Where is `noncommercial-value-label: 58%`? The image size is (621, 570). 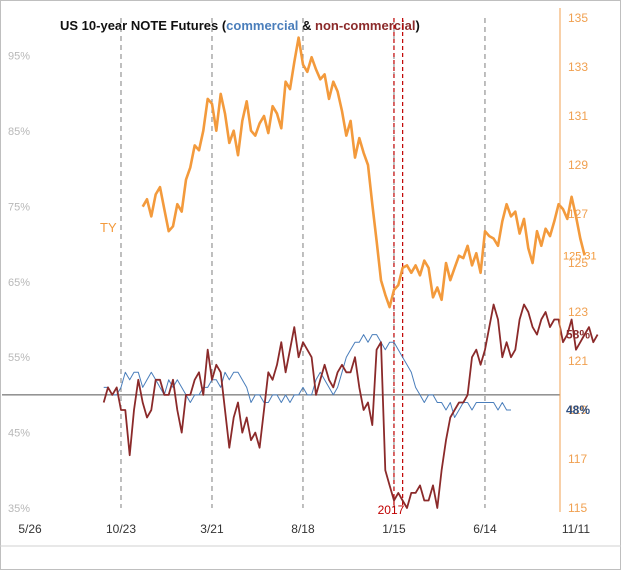 noncommercial-value-label: 58% is located at coordinates (578, 335).